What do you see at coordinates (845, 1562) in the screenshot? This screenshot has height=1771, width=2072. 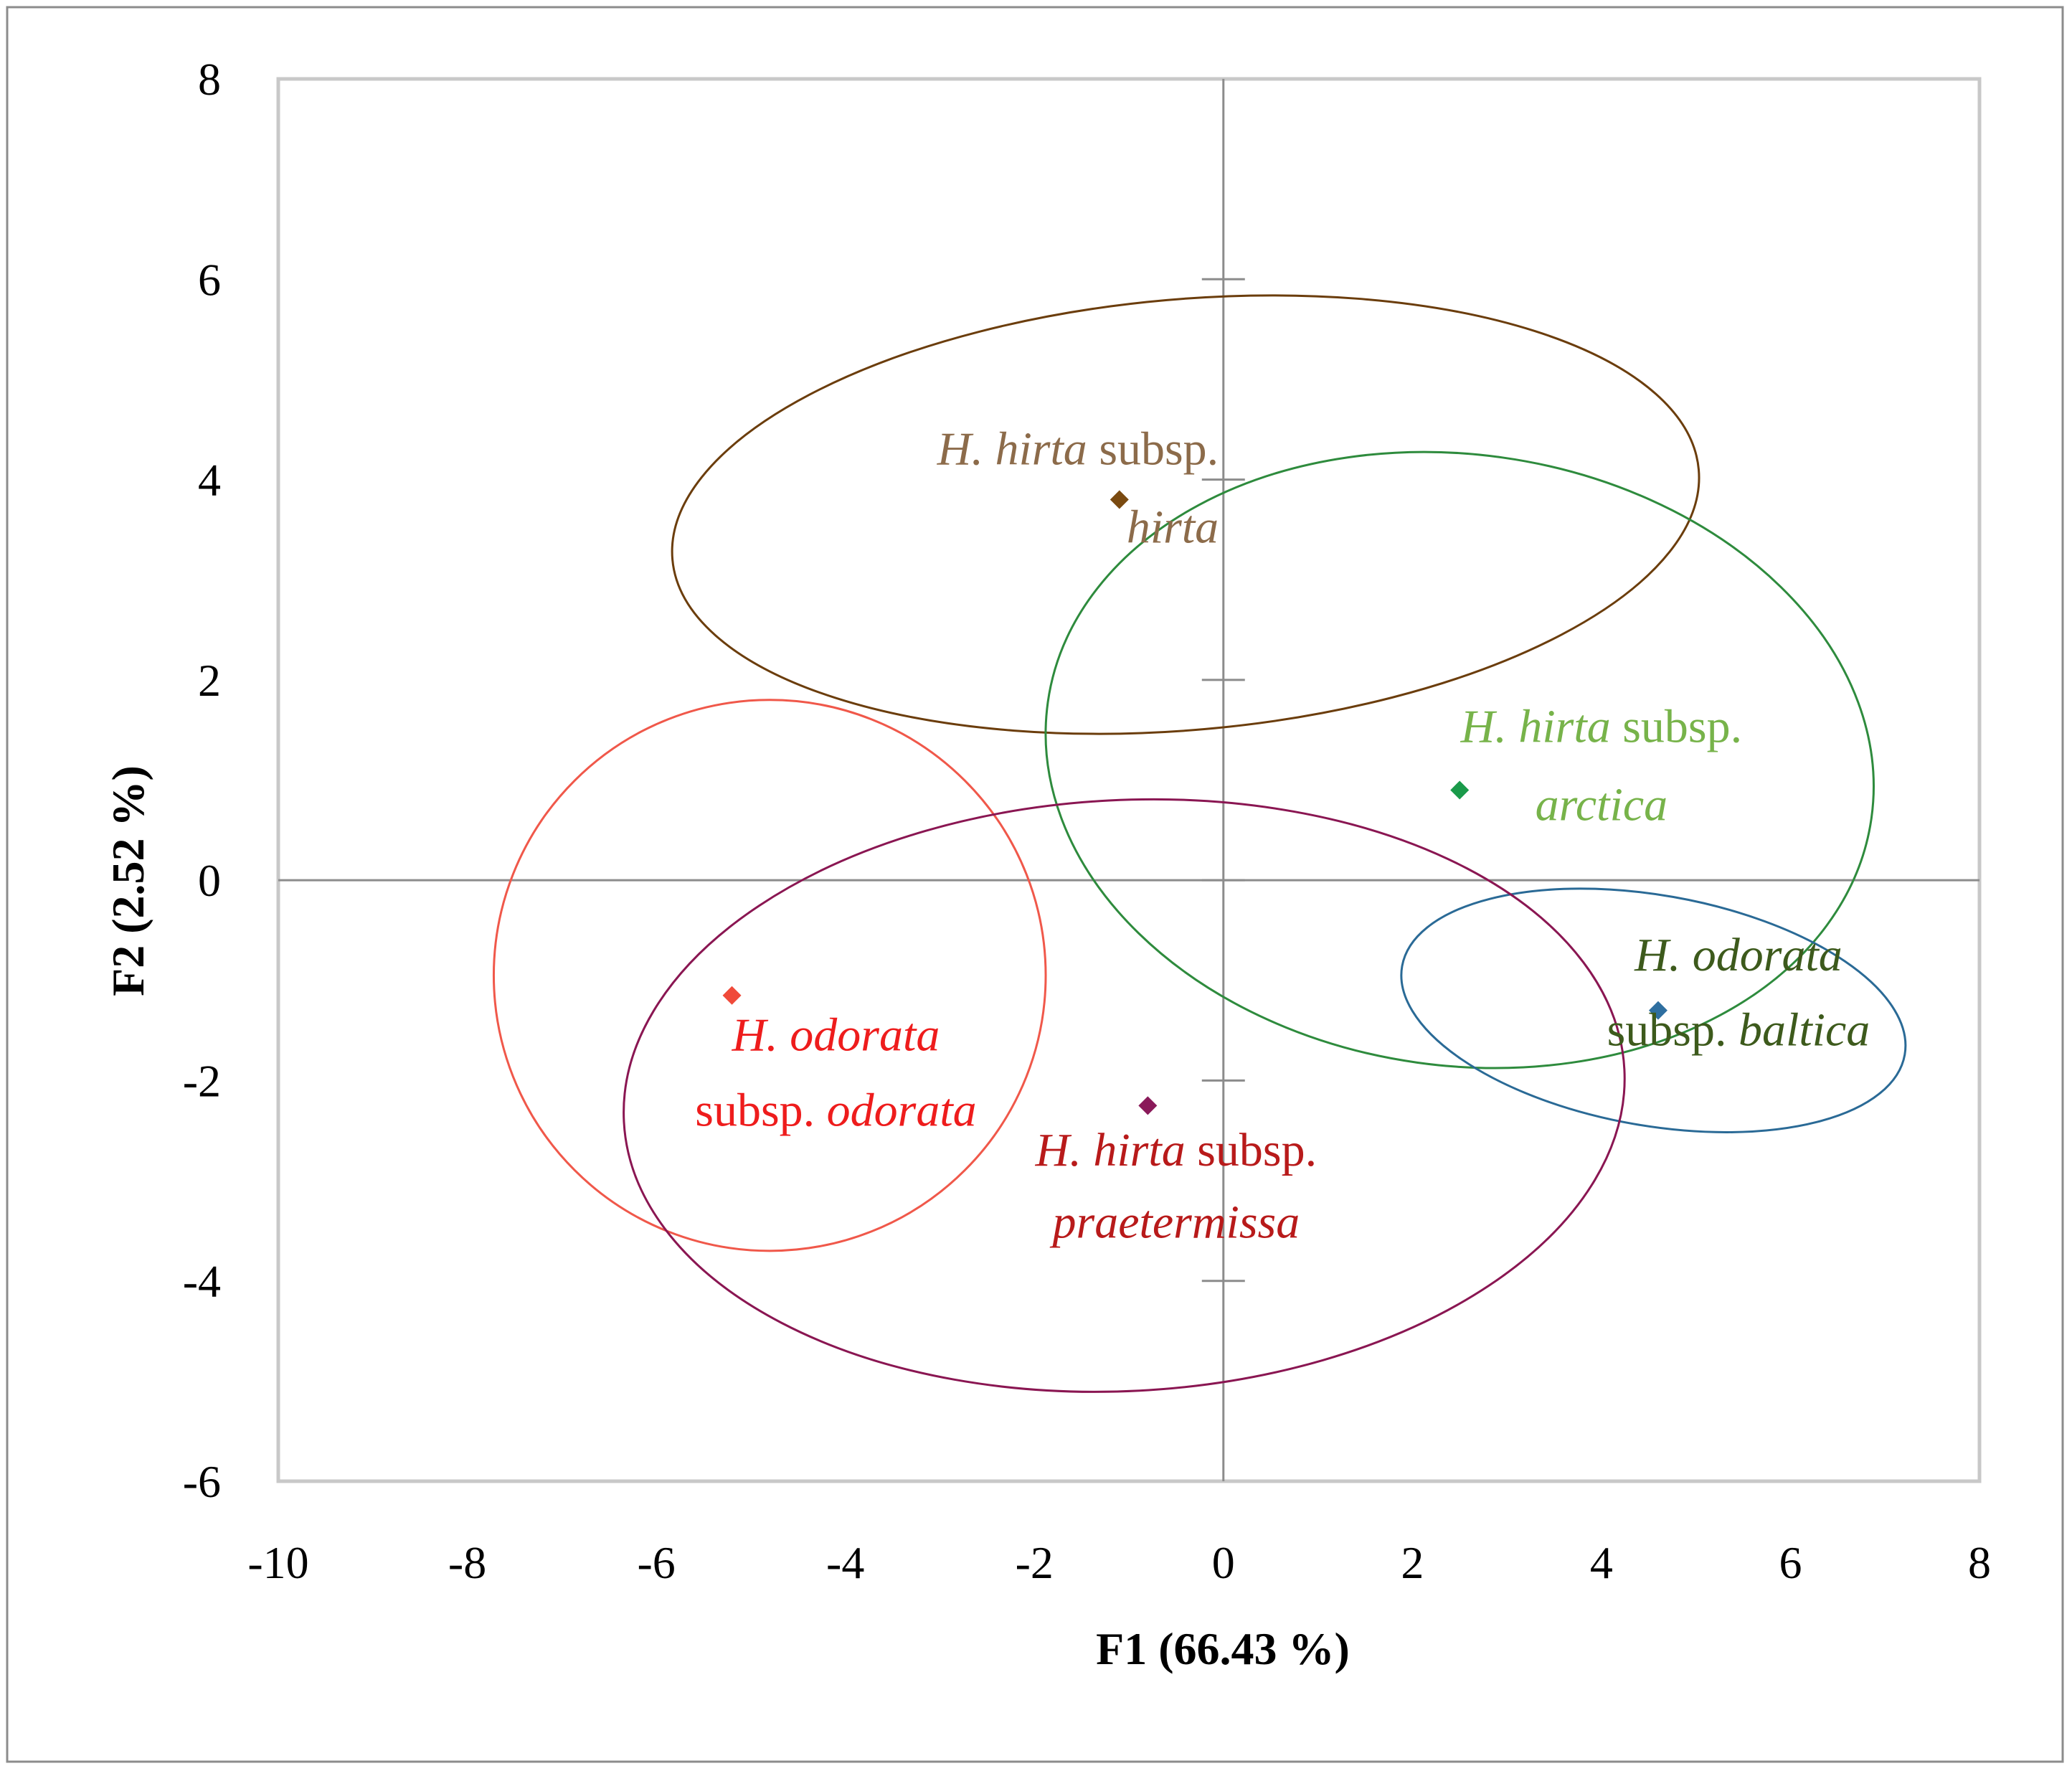 I see `x-tick-label: -4` at bounding box center [845, 1562].